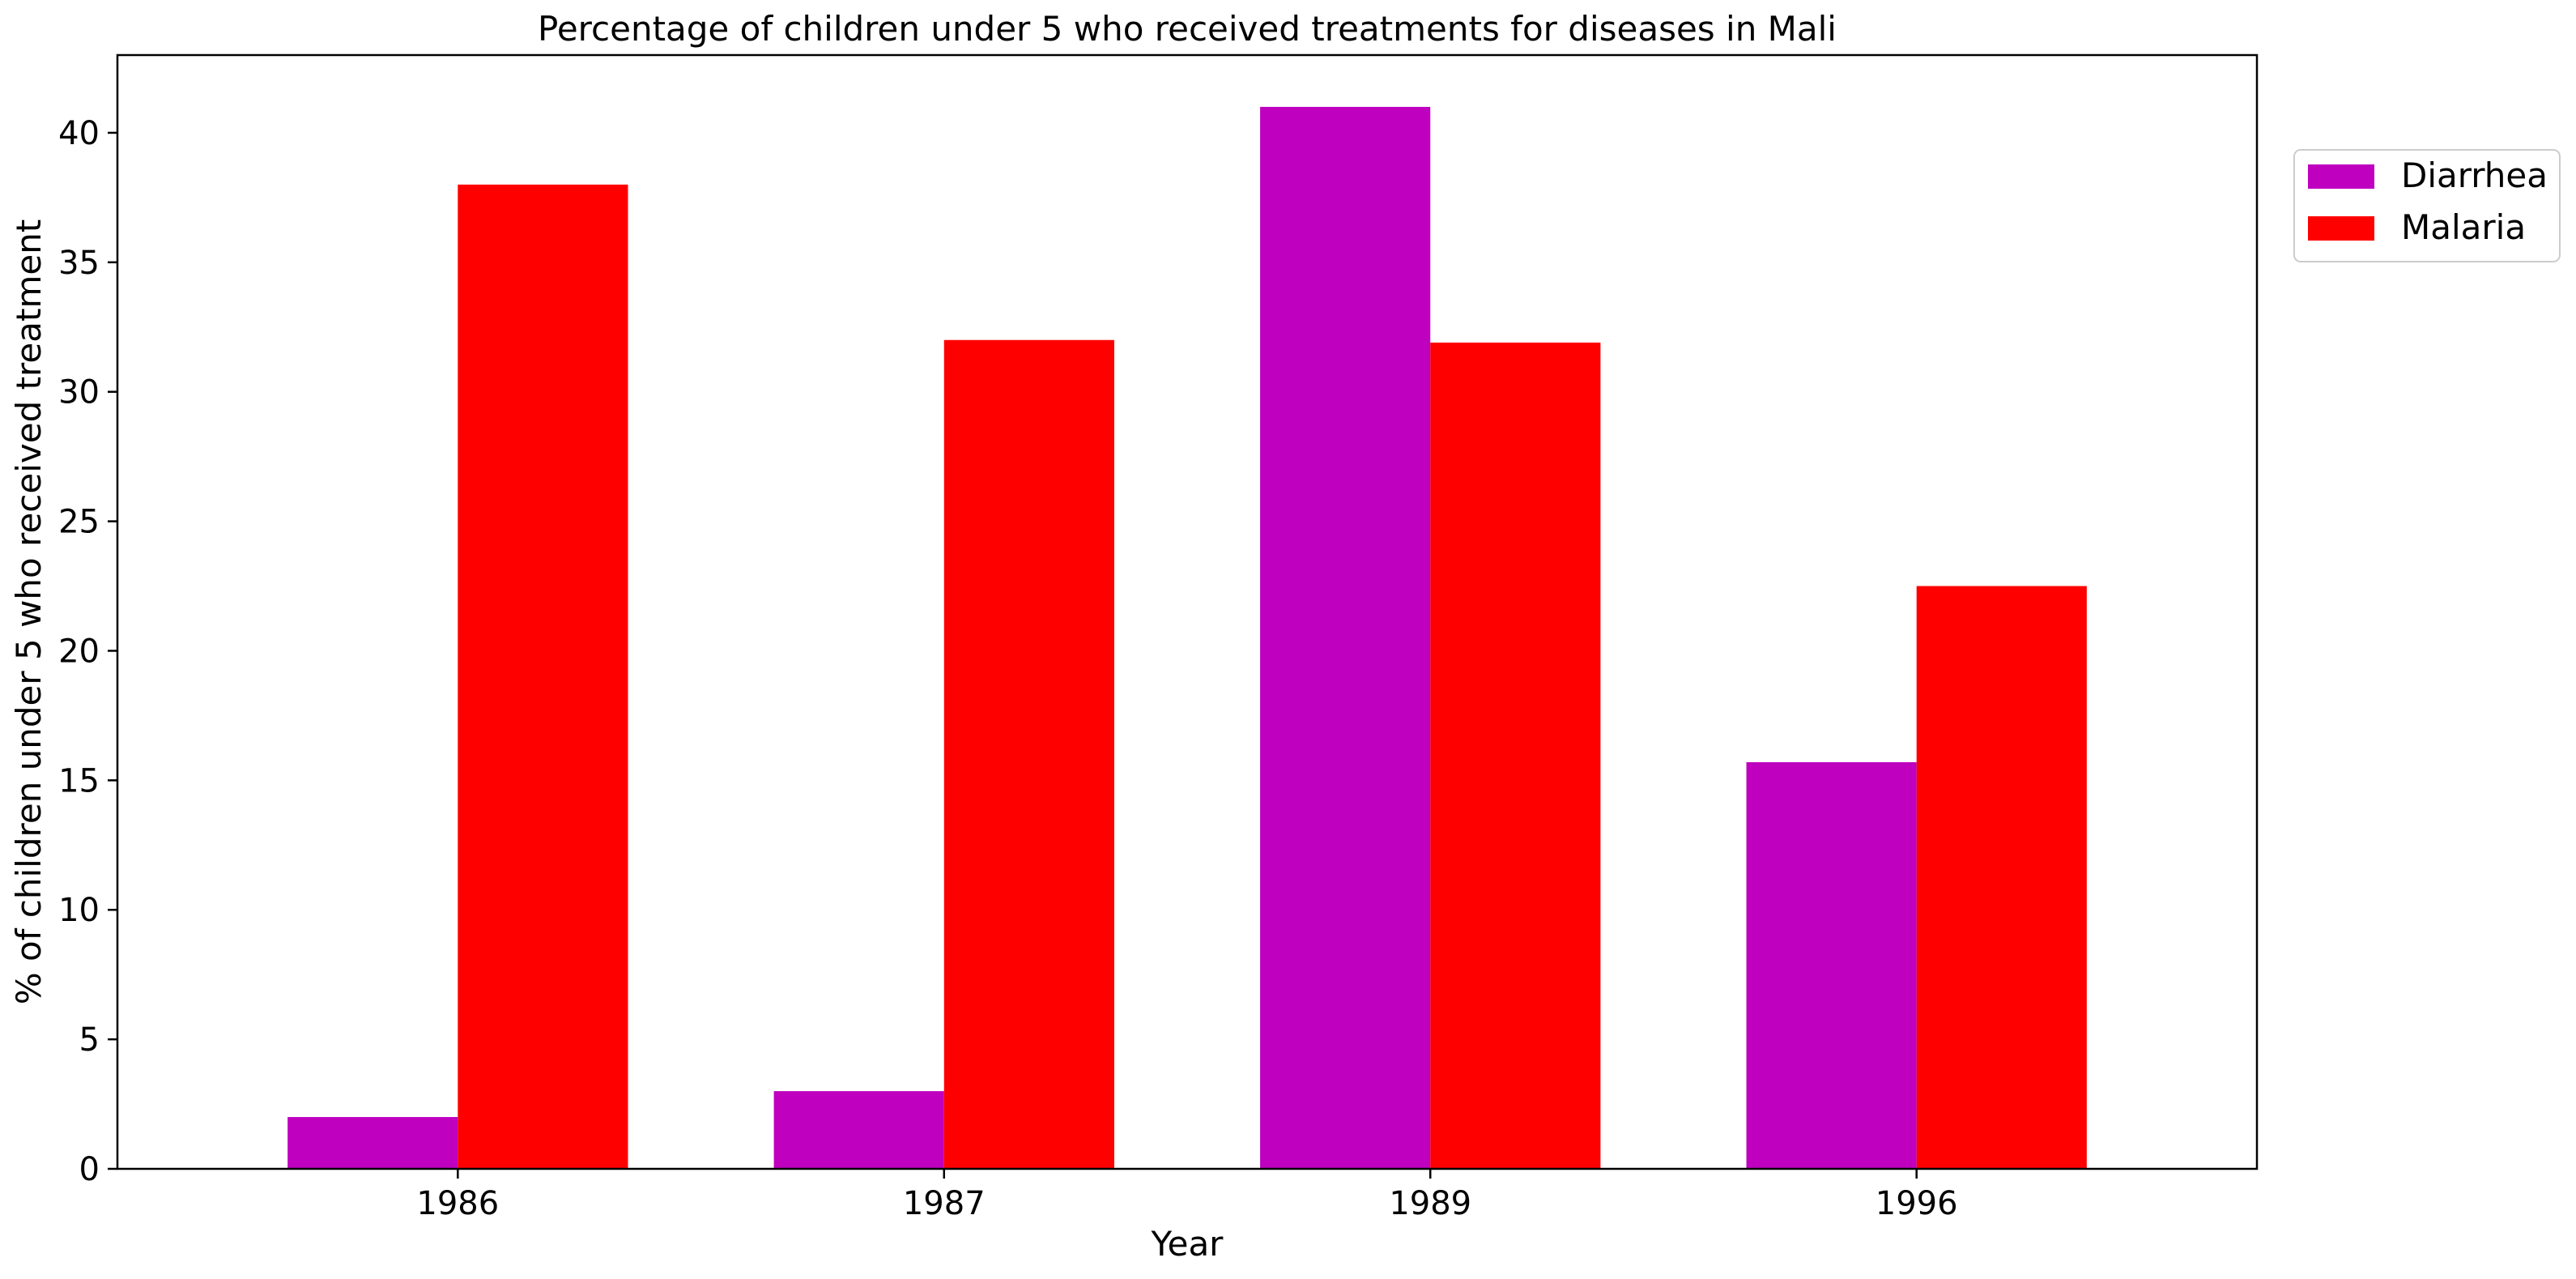  I want to click on bar-diarrhea-1987, so click(858, 1130).